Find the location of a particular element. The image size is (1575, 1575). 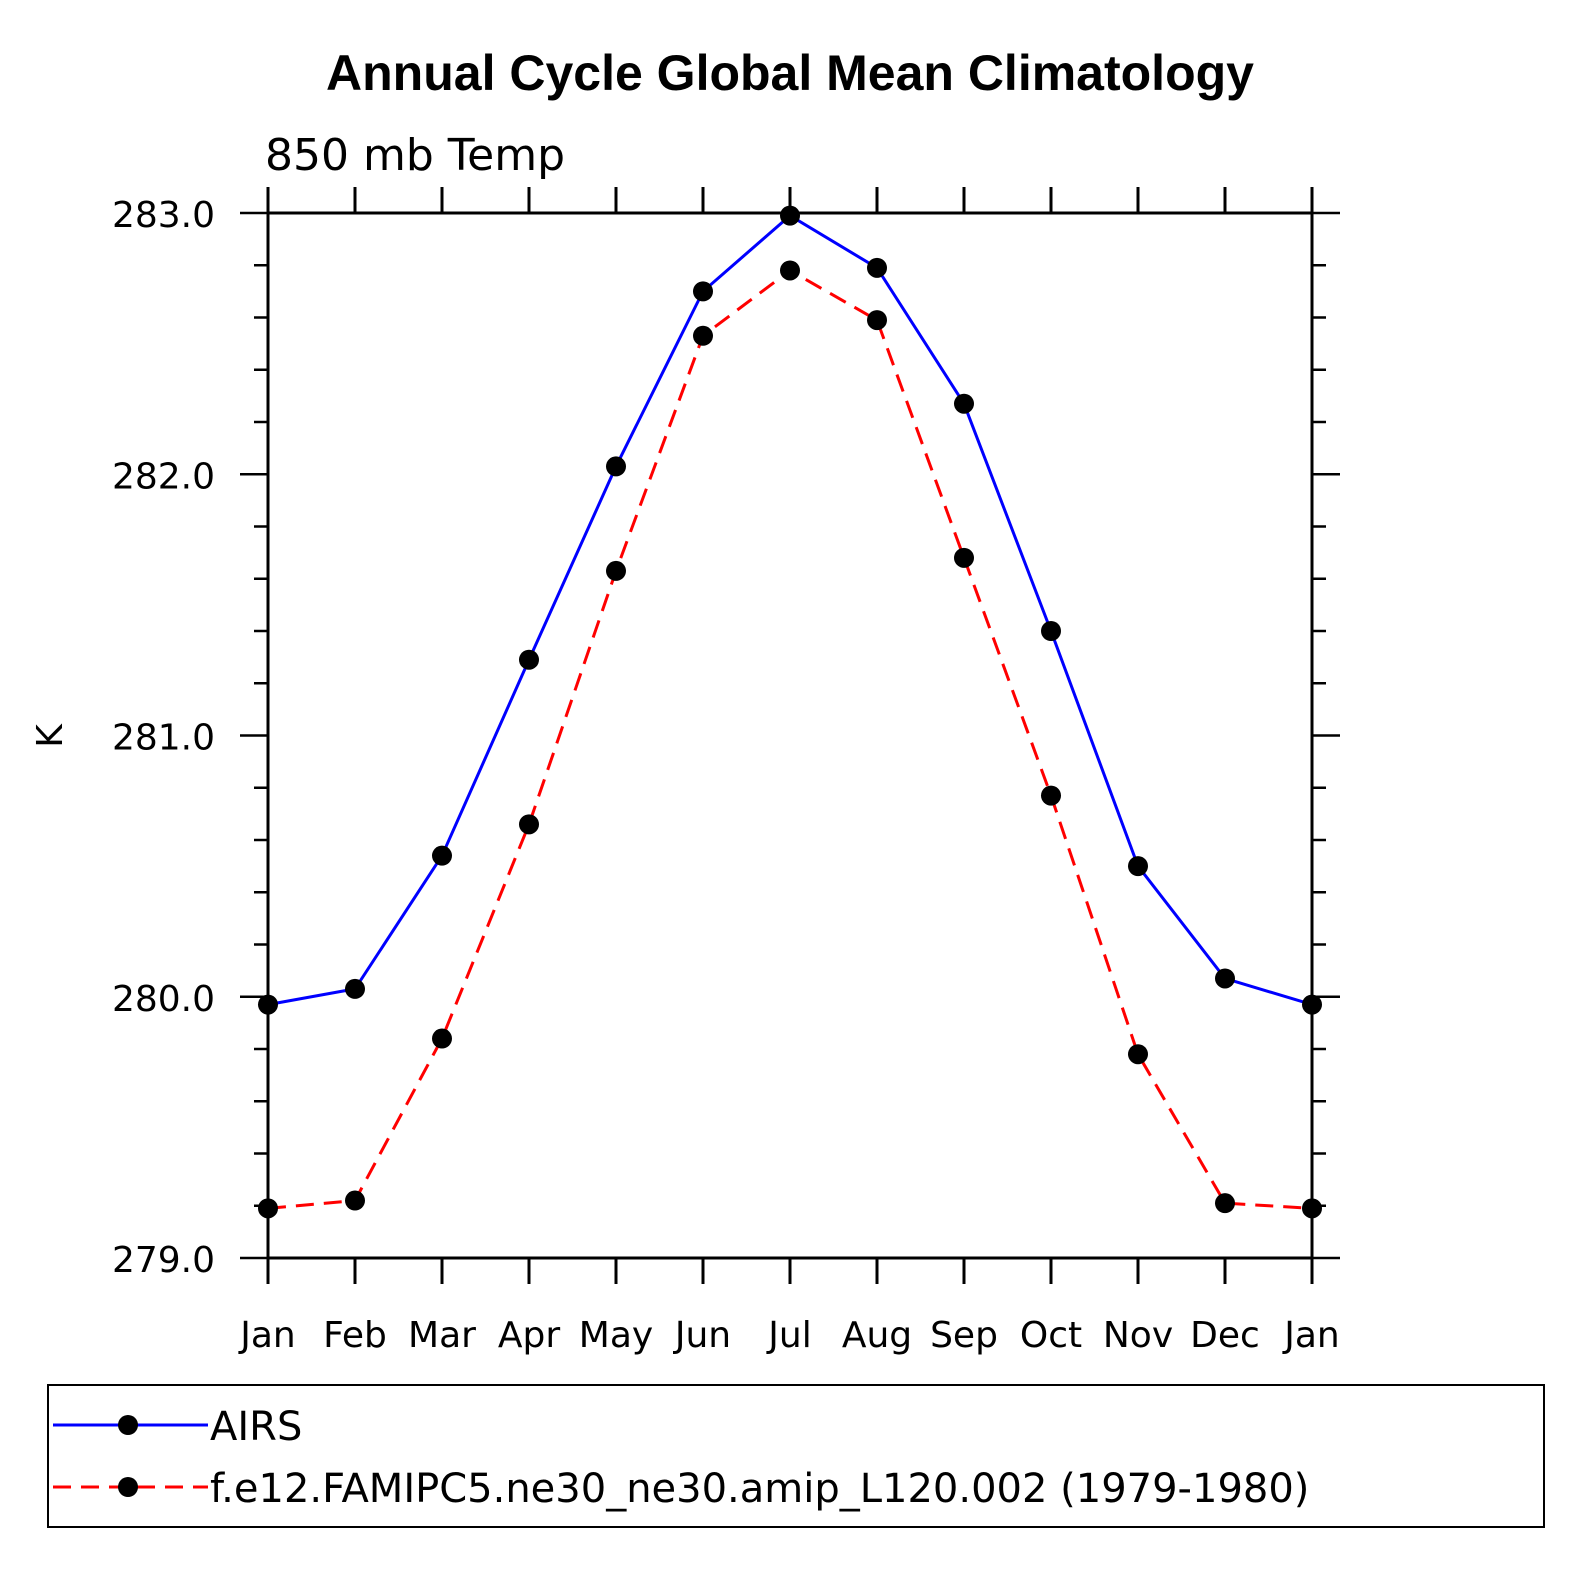

chart-title: Annual Cycle Global Mean Climatology is located at coordinates (790, 73).